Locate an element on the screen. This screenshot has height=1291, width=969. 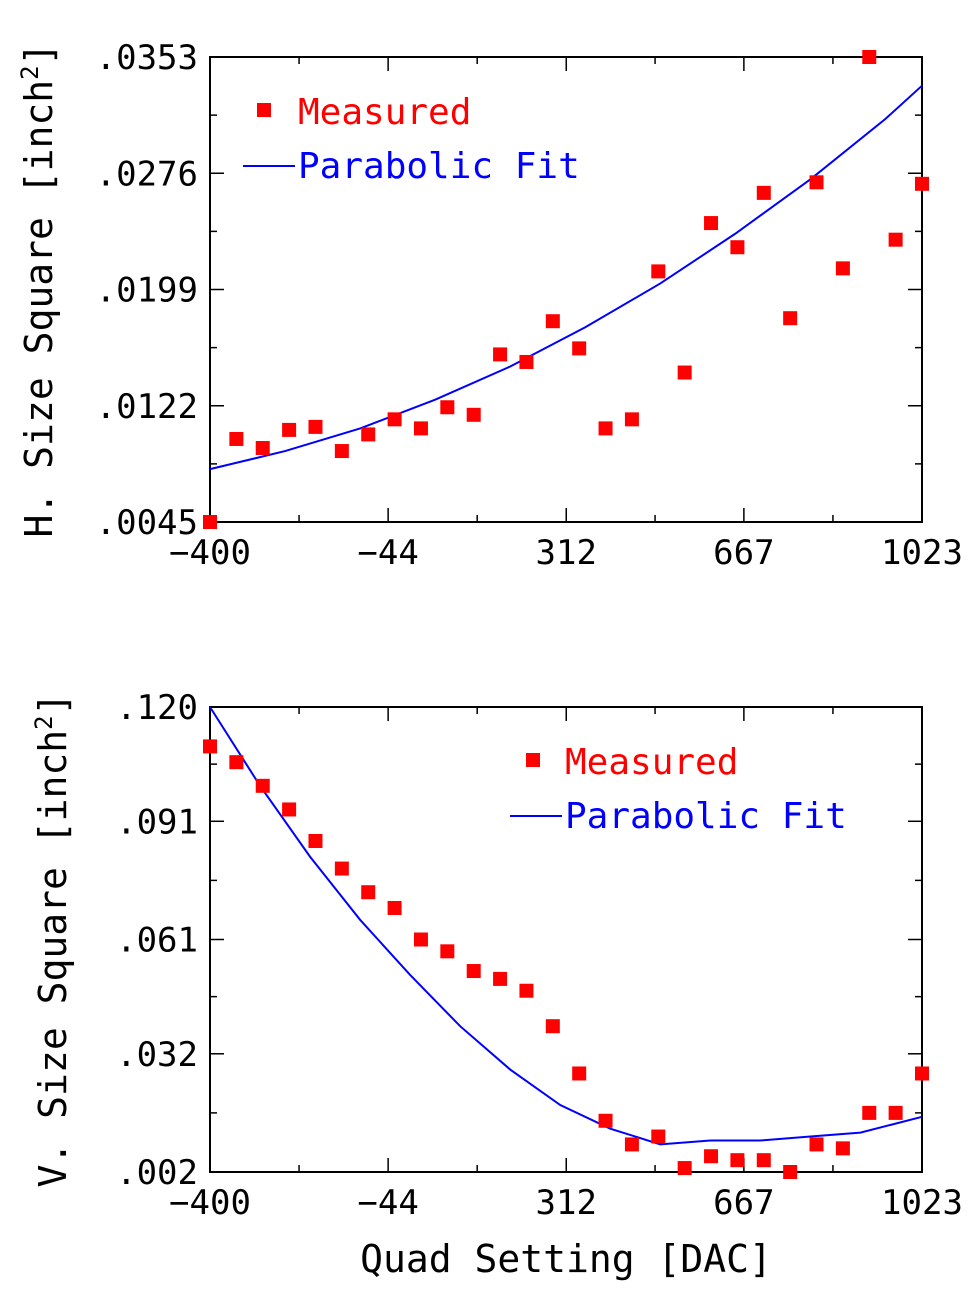
y-axis-label: H. Size Square [inch2] is located at coordinates (38, 290).